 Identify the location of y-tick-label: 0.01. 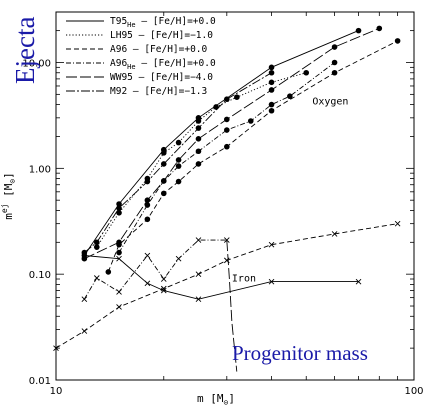
(40, 381).